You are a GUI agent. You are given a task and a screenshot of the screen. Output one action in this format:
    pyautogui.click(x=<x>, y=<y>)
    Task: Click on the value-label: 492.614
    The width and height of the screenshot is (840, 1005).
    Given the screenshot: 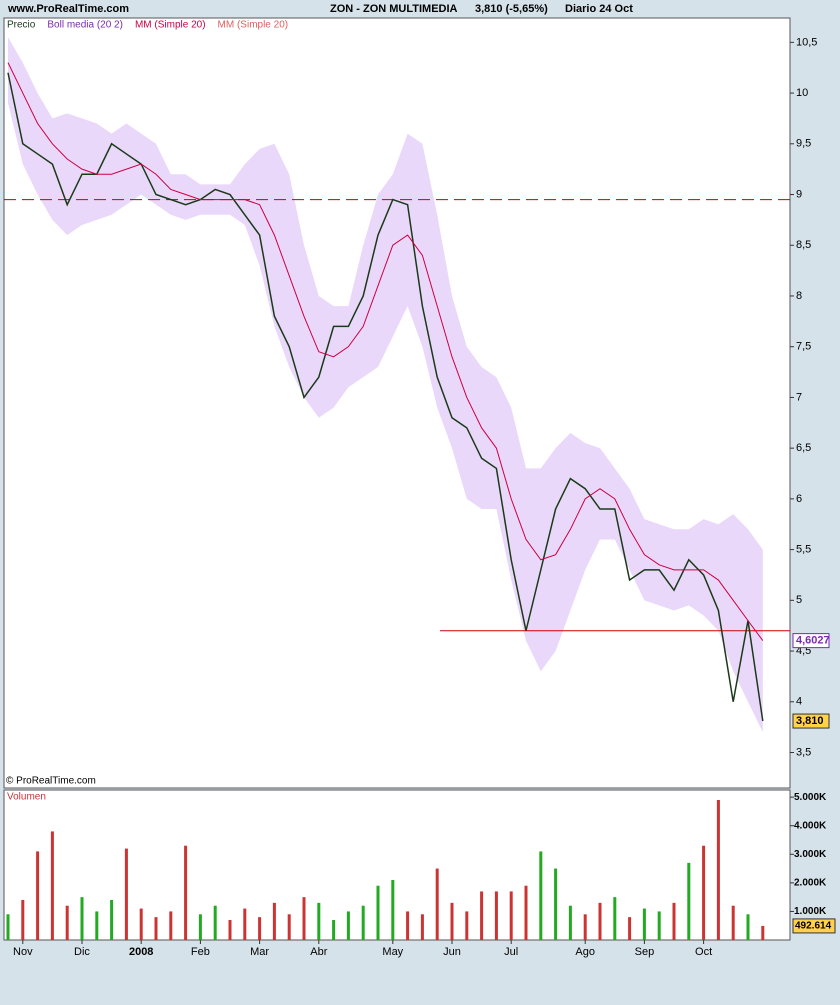 What is the action you would take?
    pyautogui.click(x=813, y=926)
    